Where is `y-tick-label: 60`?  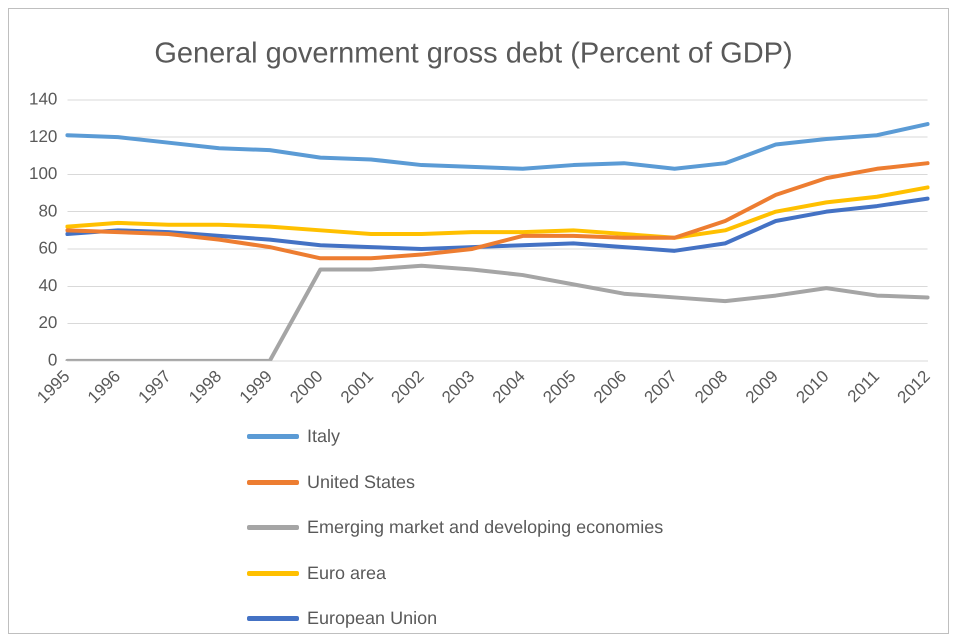 y-tick-label: 60 is located at coordinates (48, 248).